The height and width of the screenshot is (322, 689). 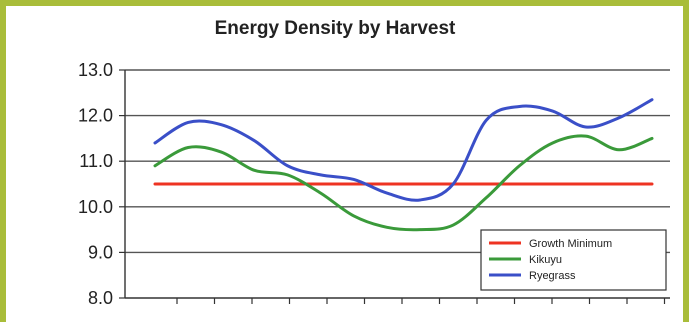 What do you see at coordinates (686, 161) in the screenshot?
I see `frame-right-border` at bounding box center [686, 161].